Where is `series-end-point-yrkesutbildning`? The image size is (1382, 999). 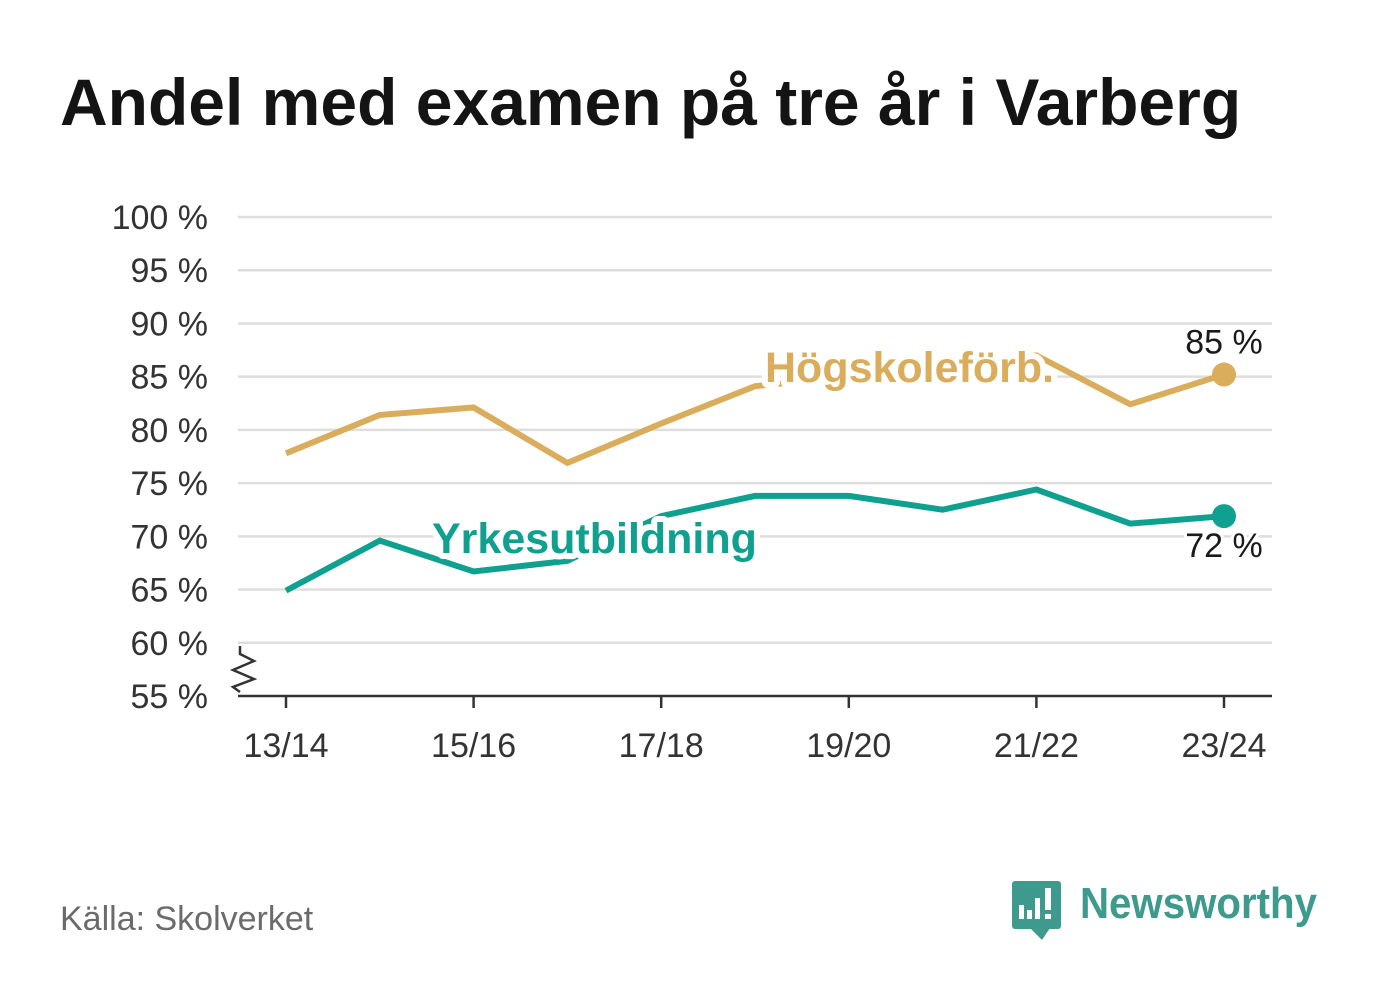 series-end-point-yrkesutbildning is located at coordinates (1224, 516).